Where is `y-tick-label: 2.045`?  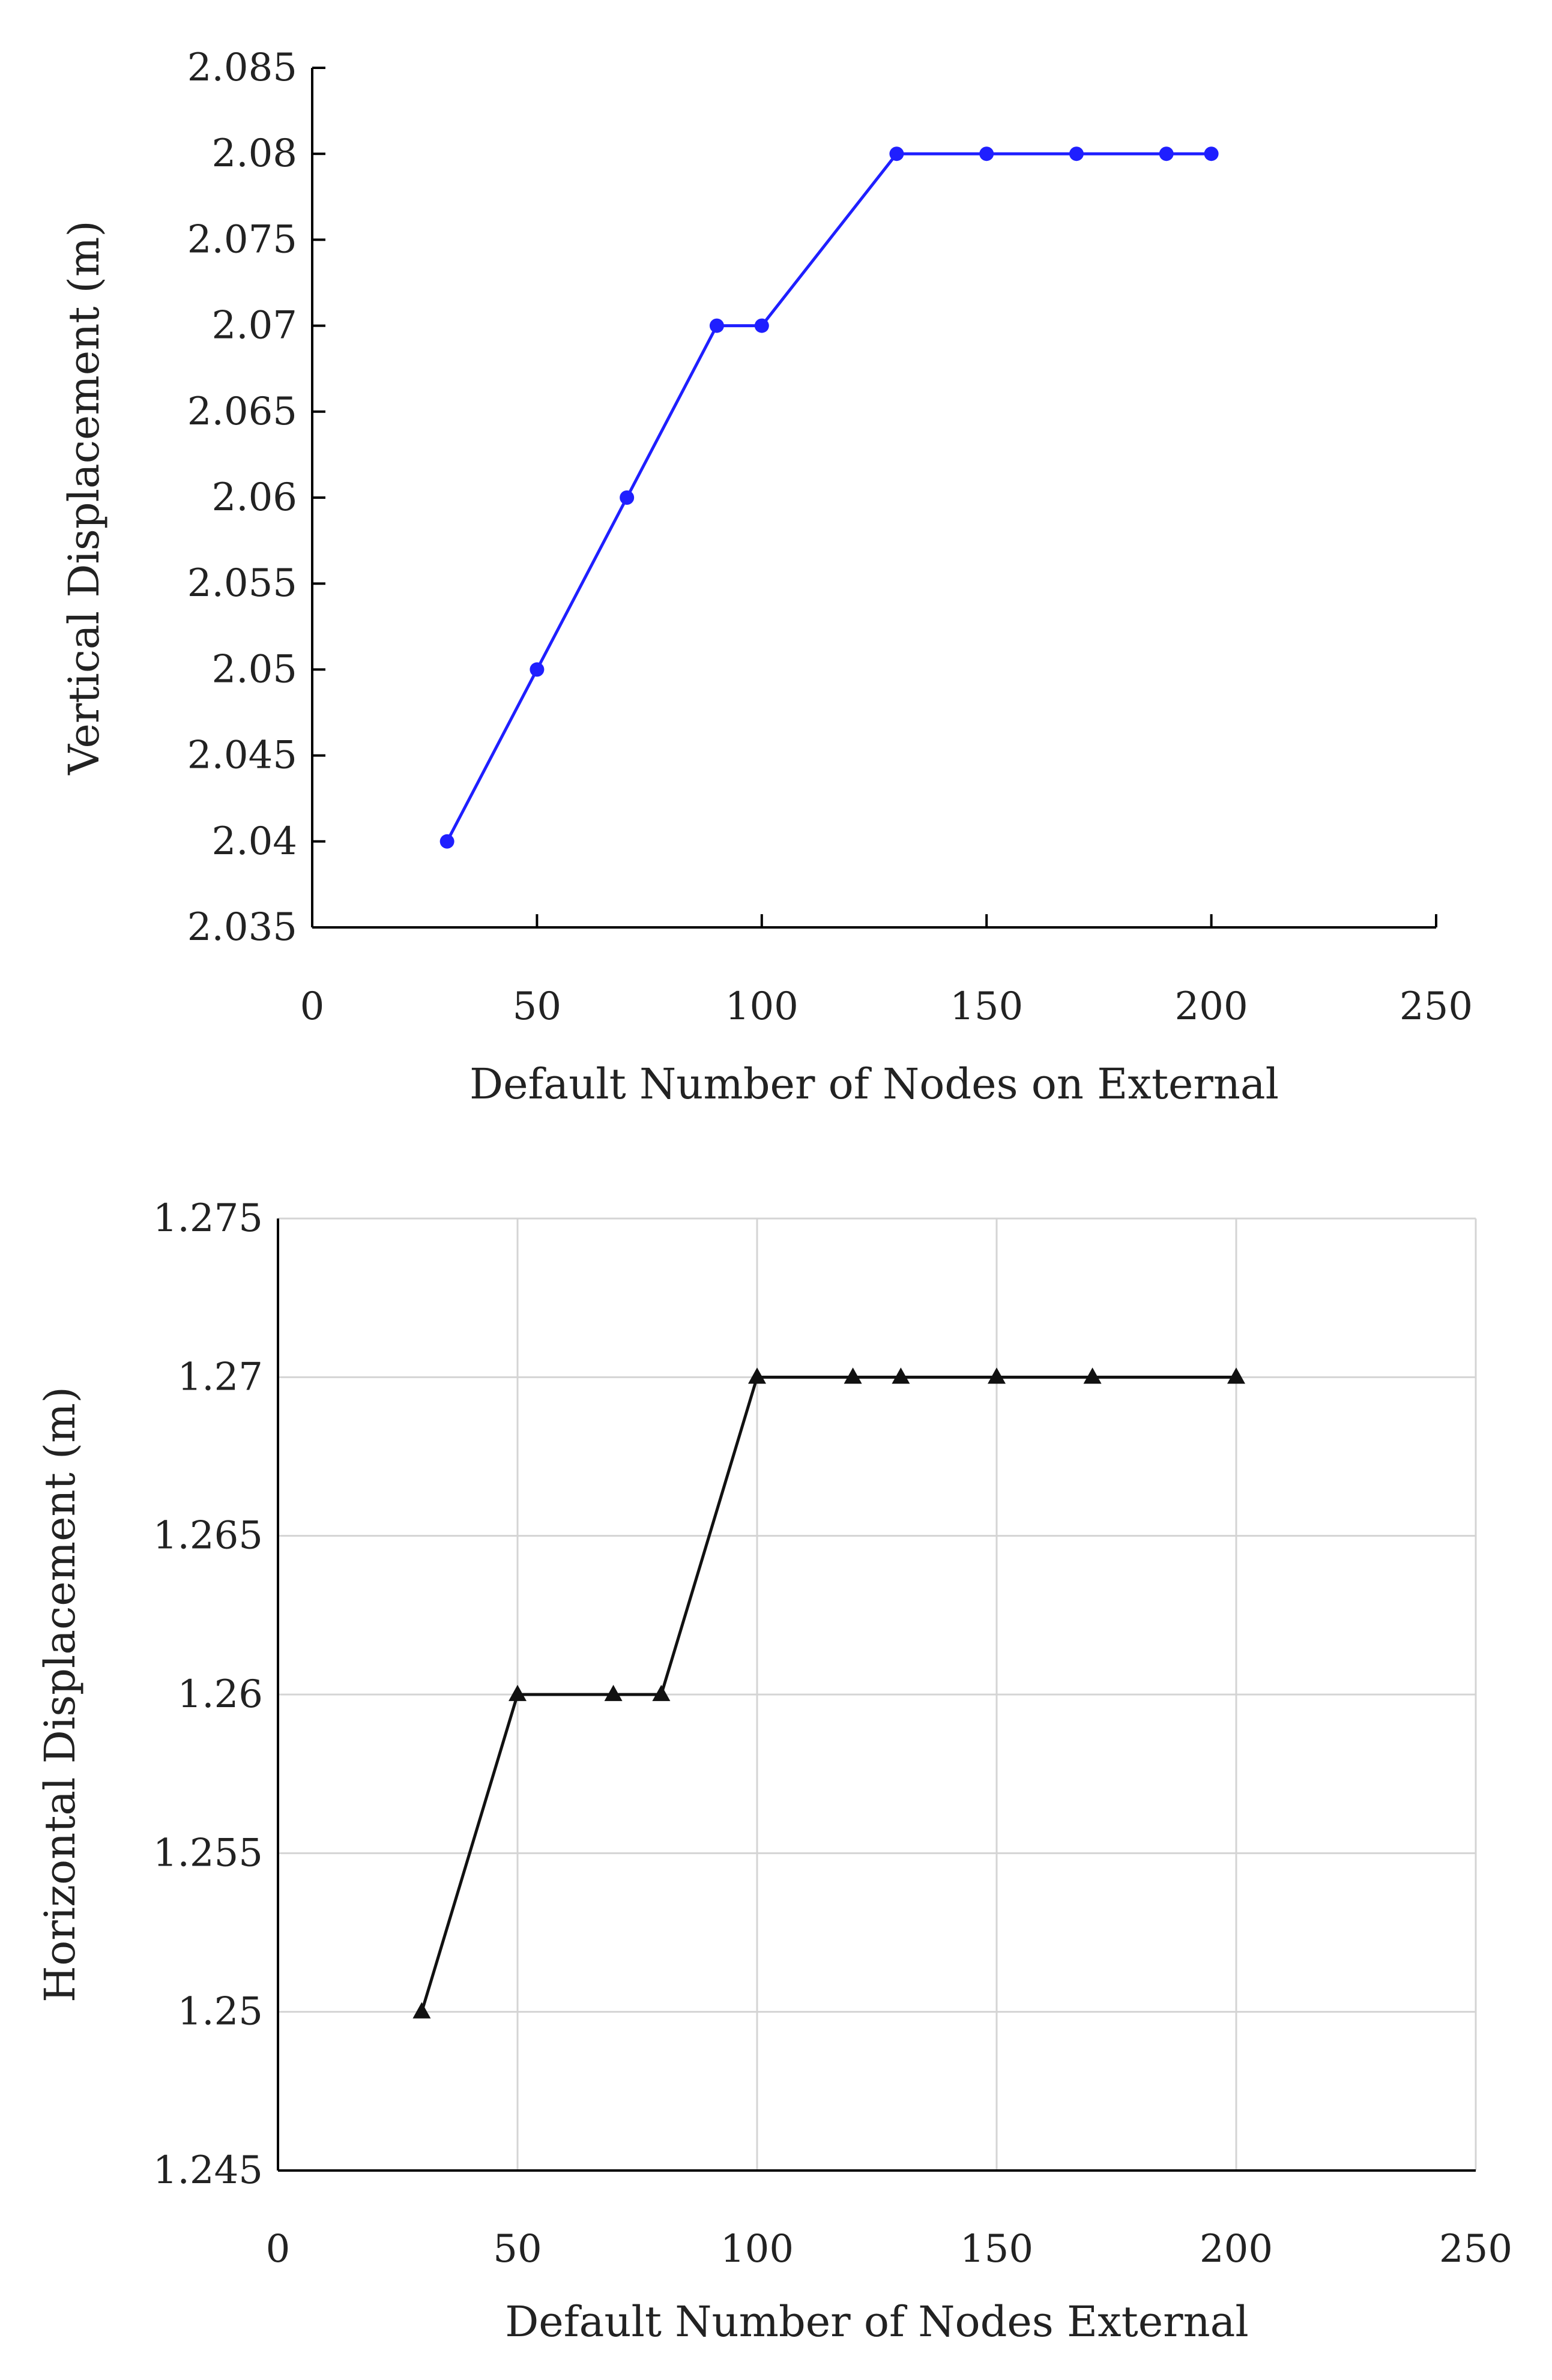 y-tick-label: 2.045 is located at coordinates (242, 756).